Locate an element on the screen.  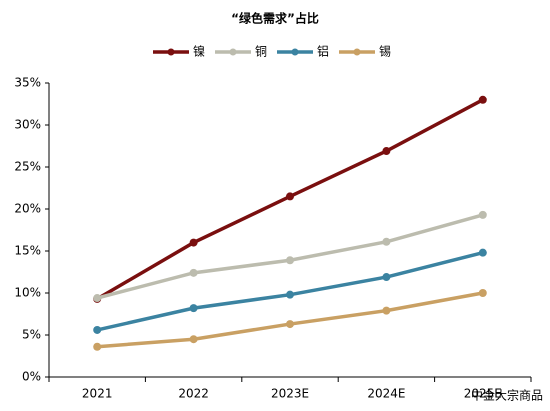
legend-label: 锡 is located at coordinates (385, 51).